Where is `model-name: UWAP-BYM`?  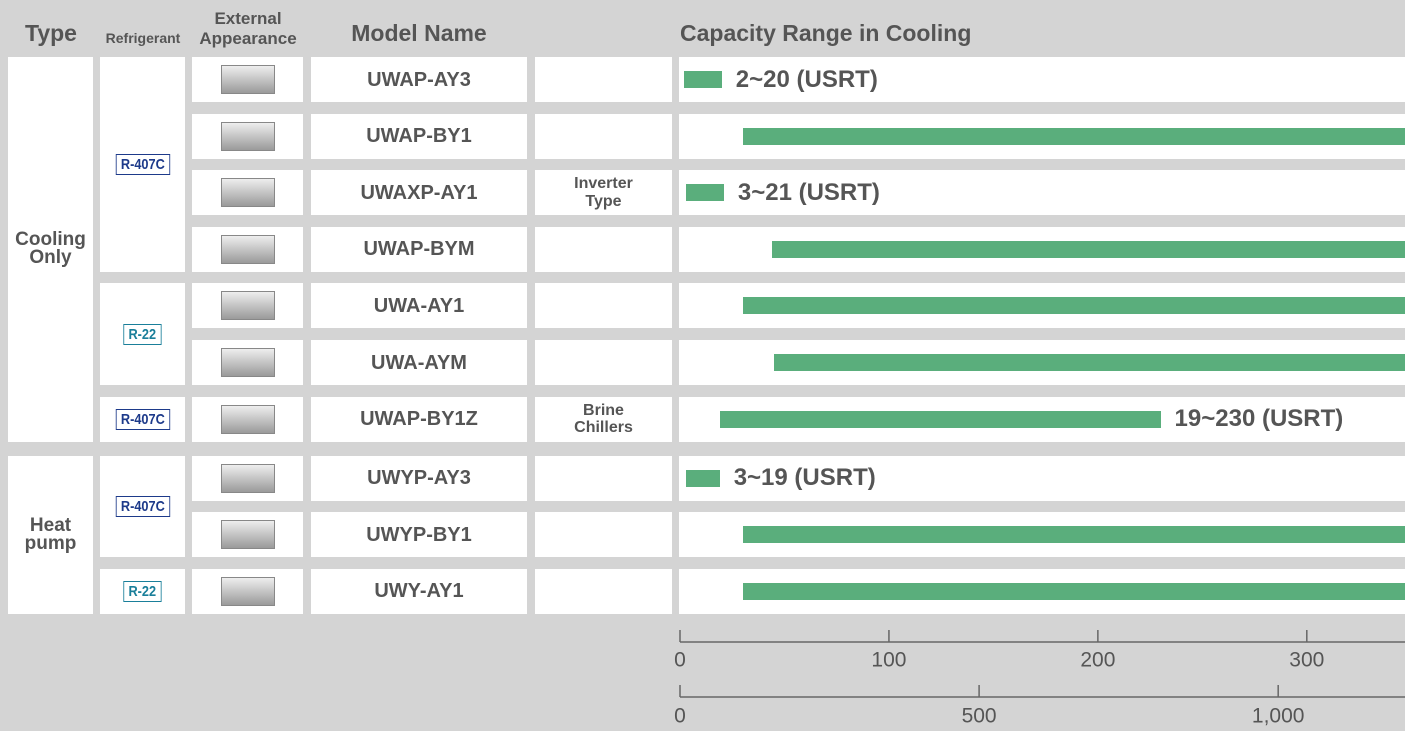
model-name: UWAP-BYM is located at coordinates (419, 249).